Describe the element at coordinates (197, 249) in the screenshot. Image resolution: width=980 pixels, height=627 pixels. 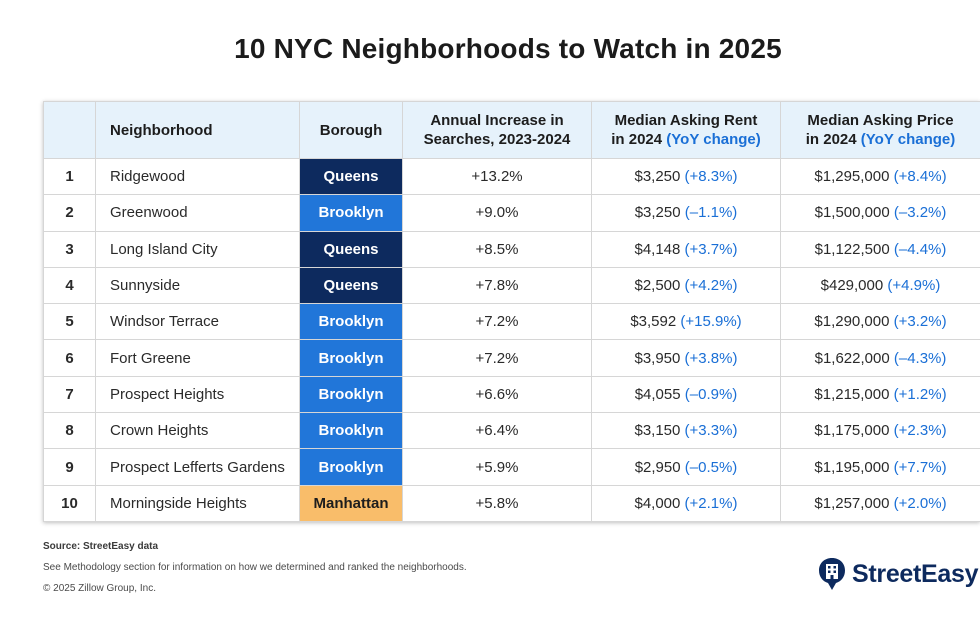
I see `neighborhood-cell: Long Island City` at that location.